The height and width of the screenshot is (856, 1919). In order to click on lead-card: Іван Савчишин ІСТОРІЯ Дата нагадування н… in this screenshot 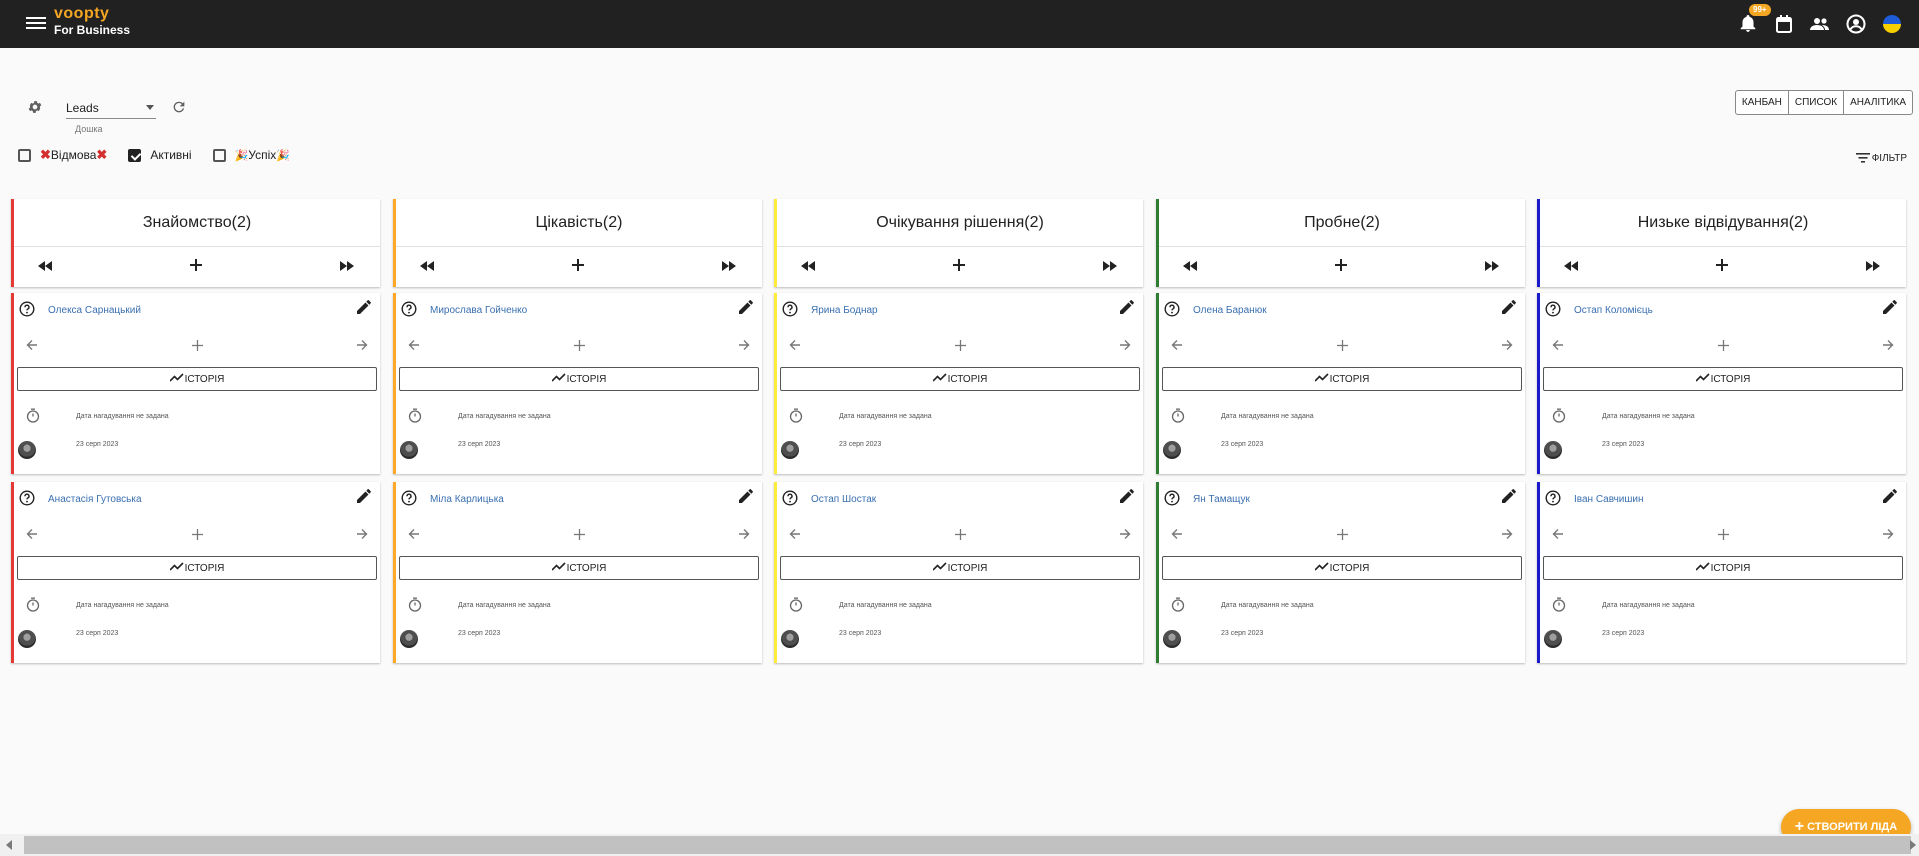, I will do `click(1721, 572)`.